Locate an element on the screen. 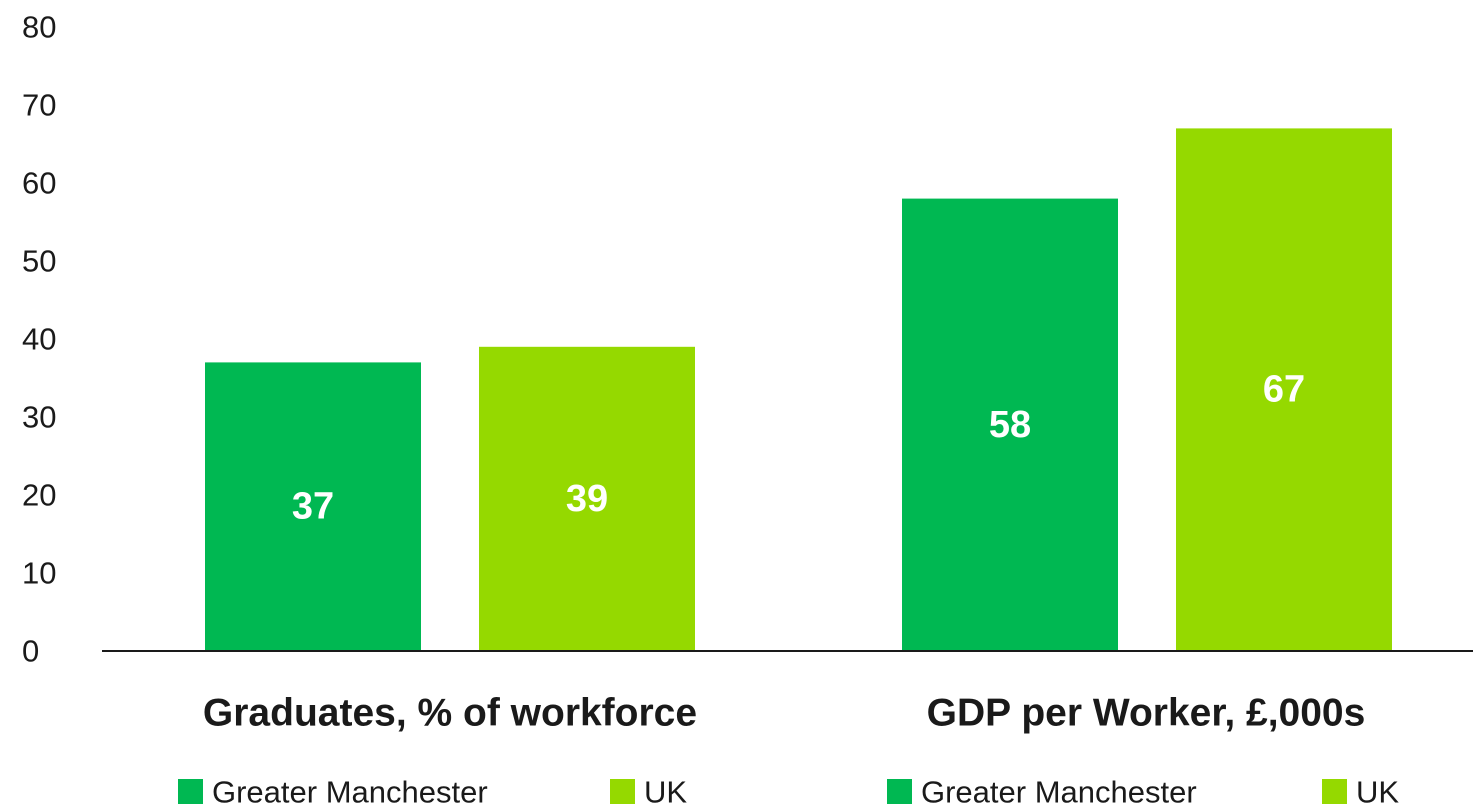 The image size is (1473, 809). y-tick-label: 80 is located at coordinates (39, 27).